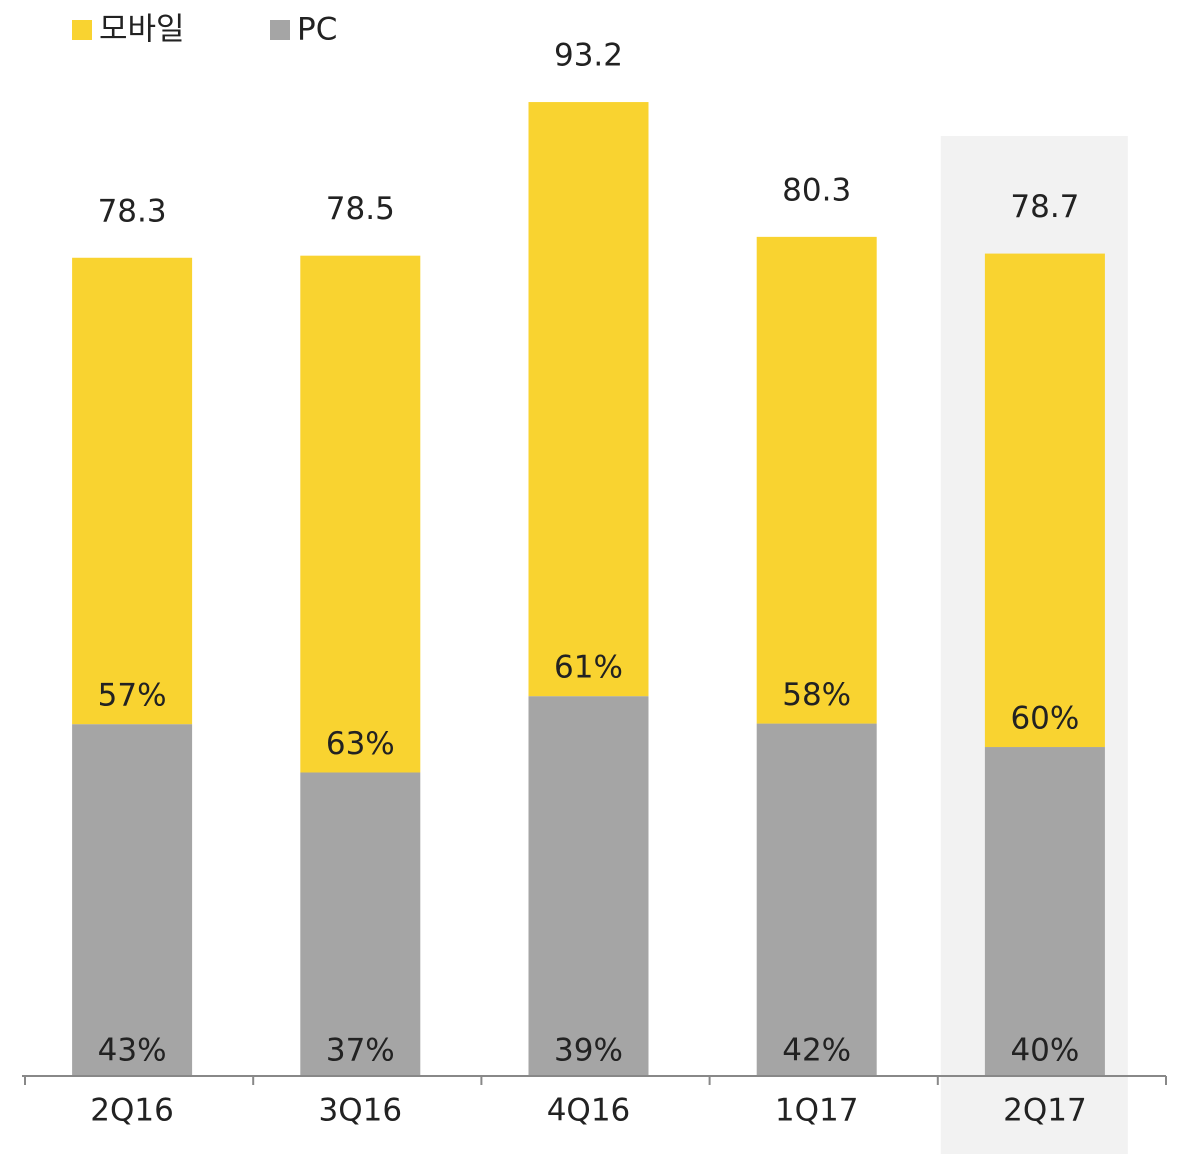  What do you see at coordinates (816, 1051) in the screenshot?
I see `value-label: 42%` at bounding box center [816, 1051].